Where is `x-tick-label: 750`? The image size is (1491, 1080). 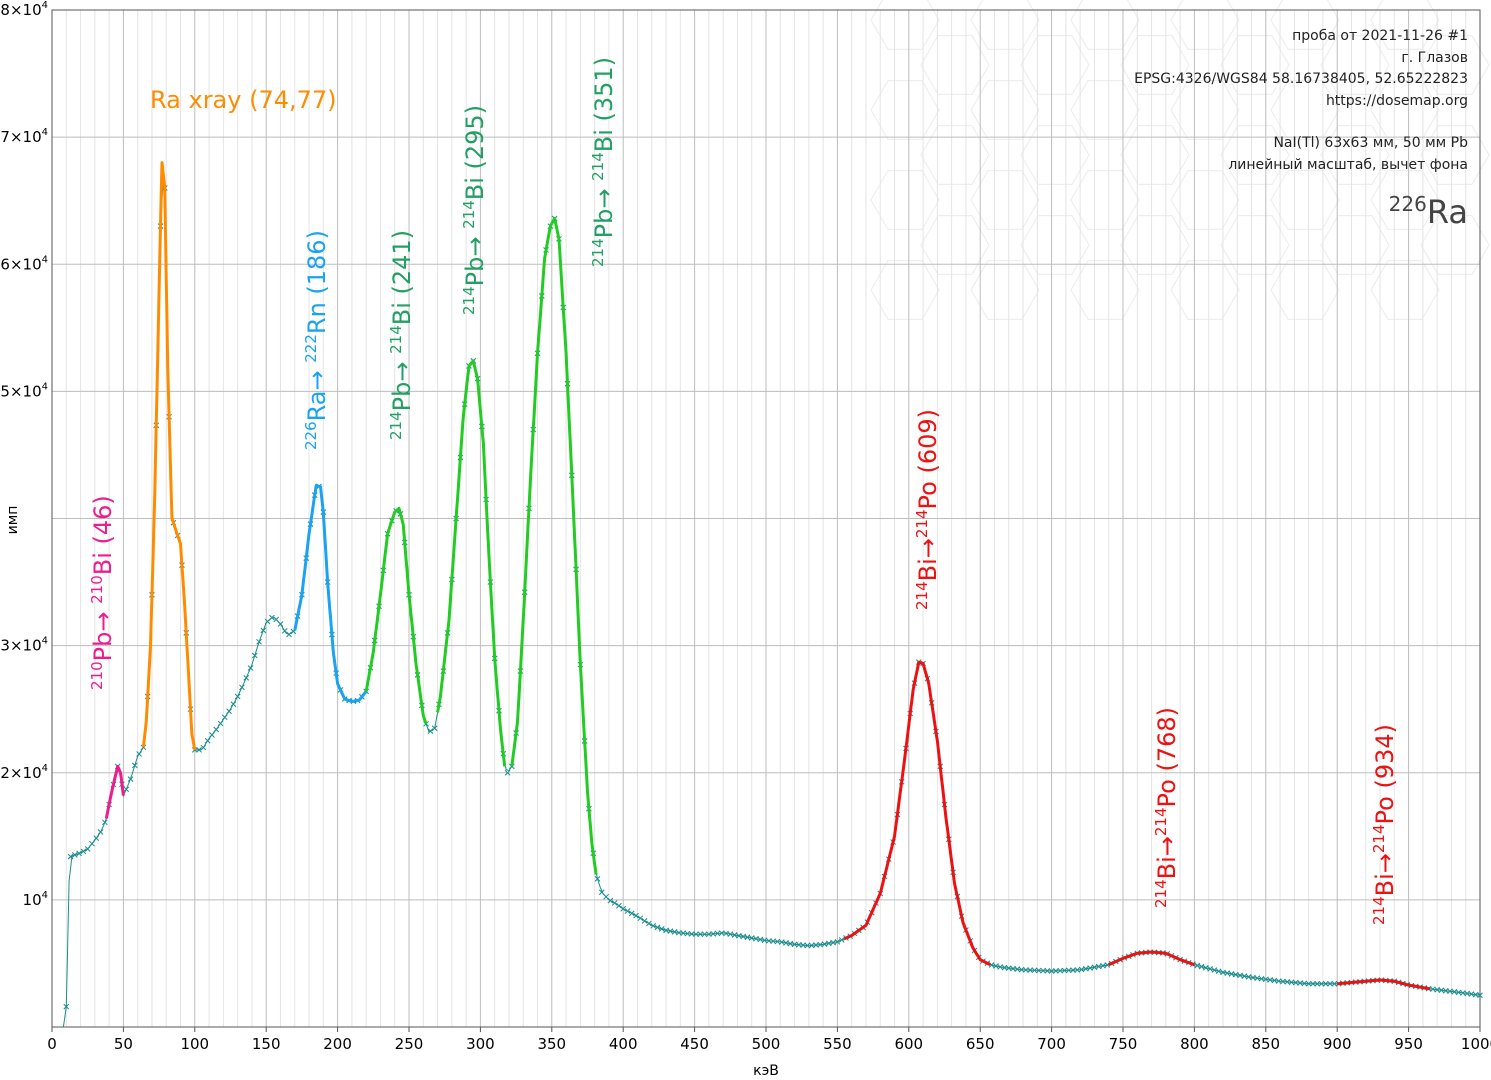
x-tick-label: 750 is located at coordinates (1123, 1044).